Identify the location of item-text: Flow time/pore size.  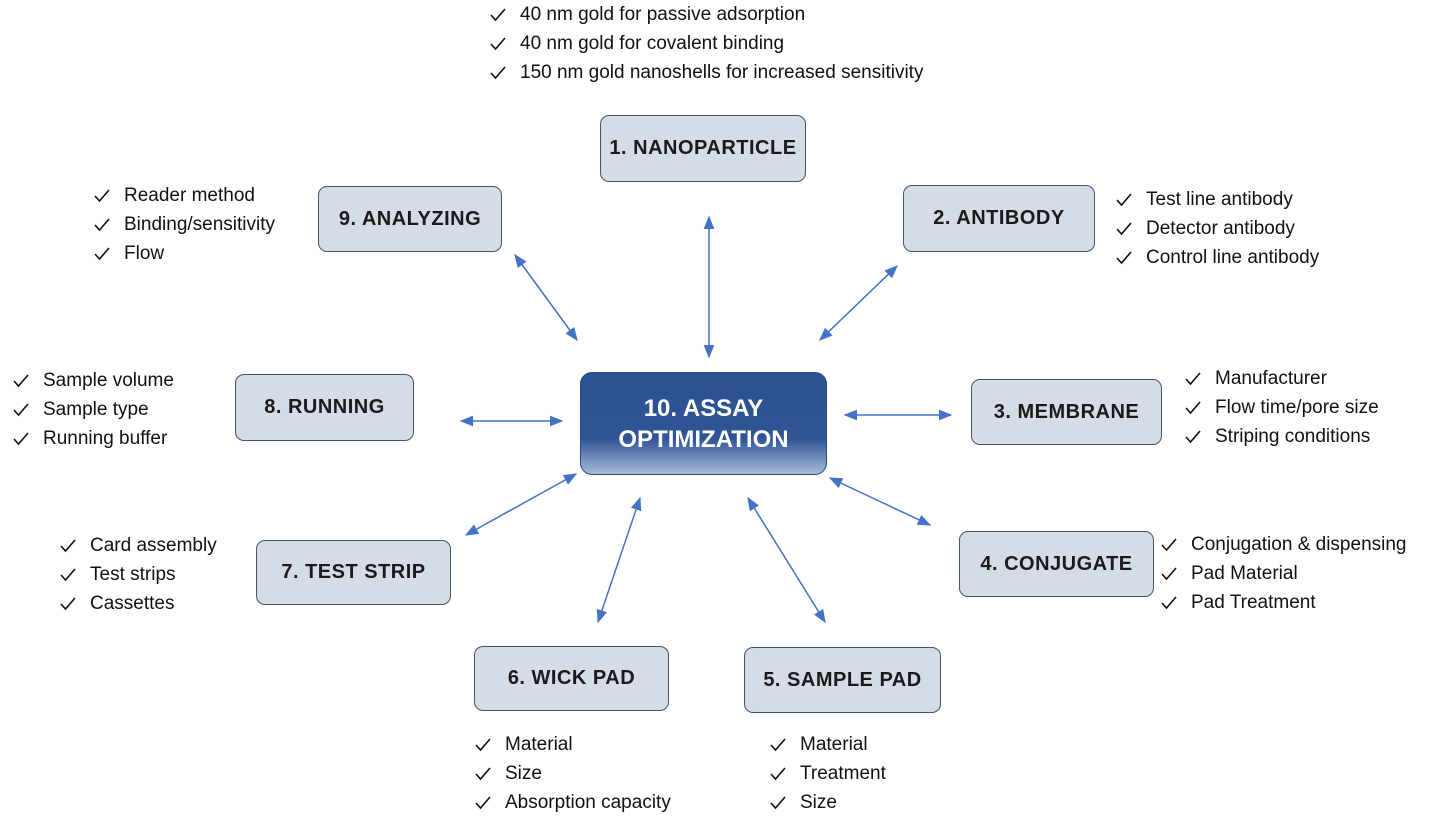
(1297, 407).